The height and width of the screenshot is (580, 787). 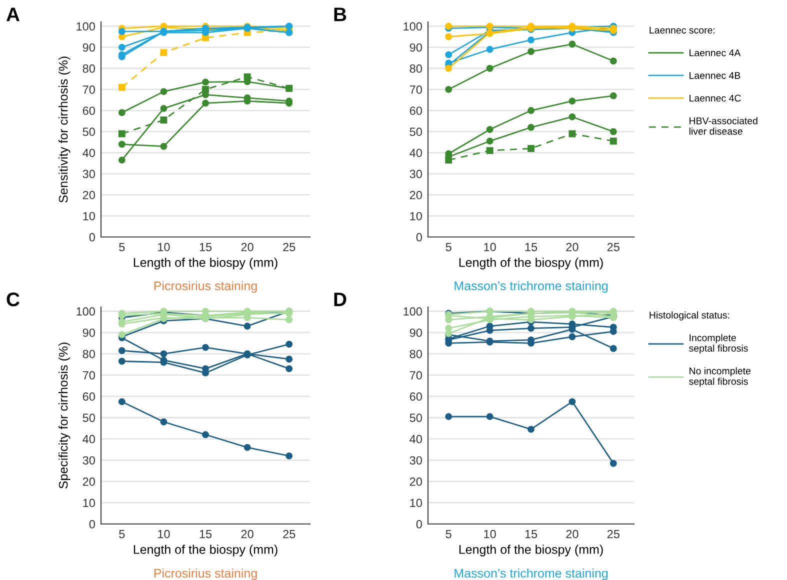 What do you see at coordinates (690, 315) in the screenshot?
I see `legend-title: Histological status:` at bounding box center [690, 315].